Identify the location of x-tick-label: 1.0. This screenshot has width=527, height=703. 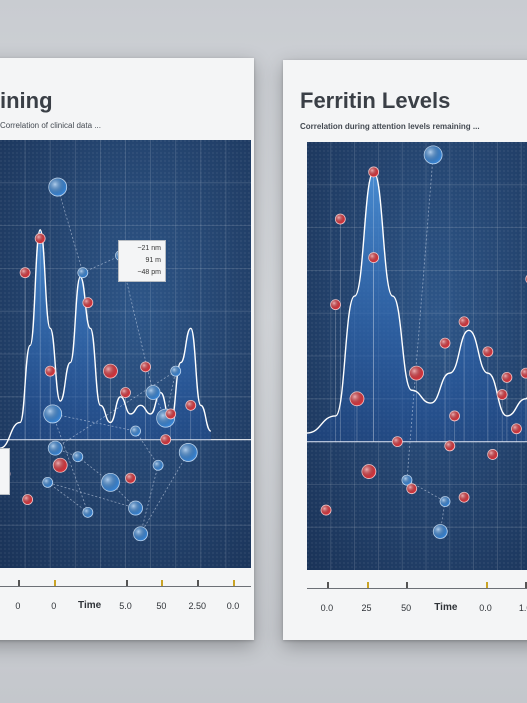
(522, 608).